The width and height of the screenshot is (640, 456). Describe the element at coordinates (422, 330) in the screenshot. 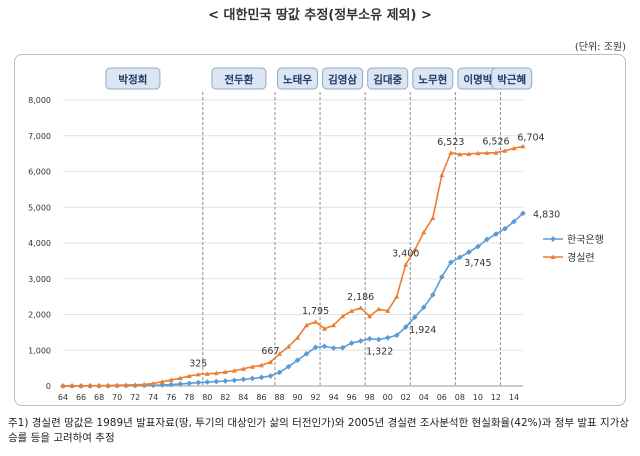

I see `data-label: 1,924` at that location.